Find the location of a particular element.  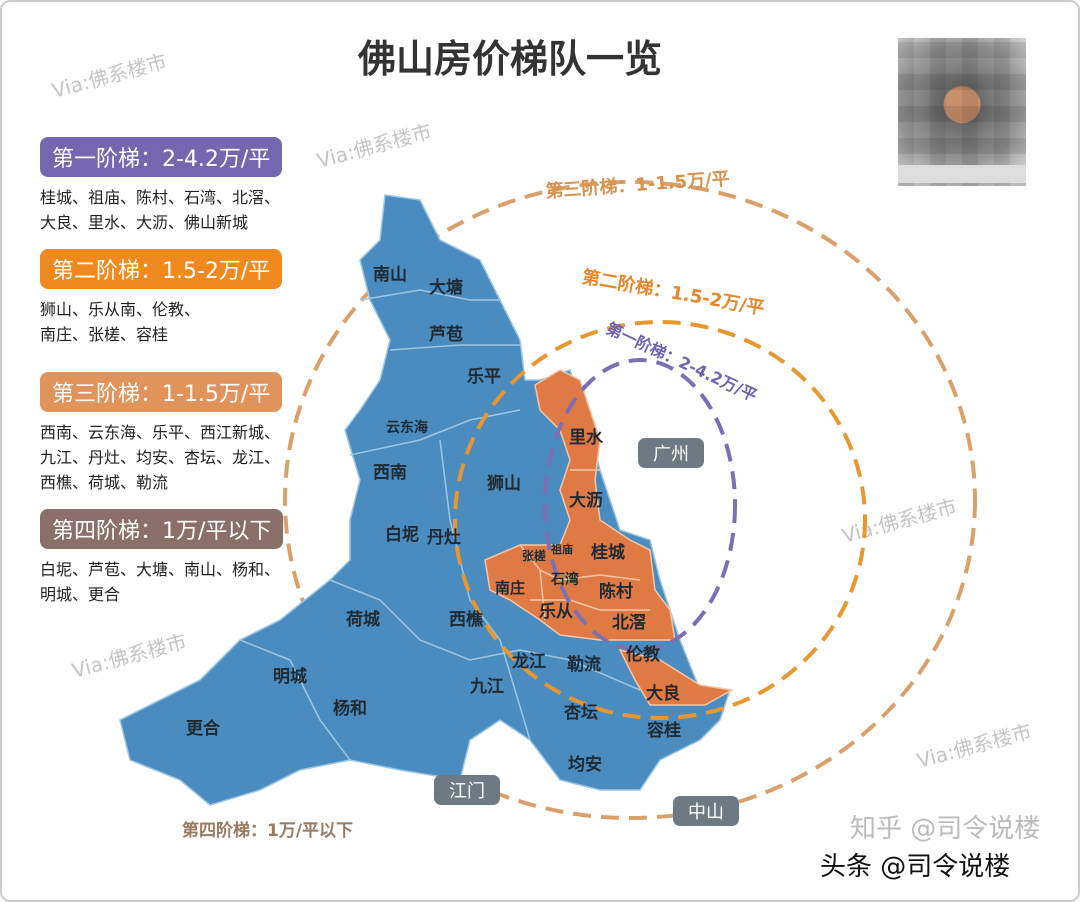

map-orange-region is located at coordinates (580, 505).